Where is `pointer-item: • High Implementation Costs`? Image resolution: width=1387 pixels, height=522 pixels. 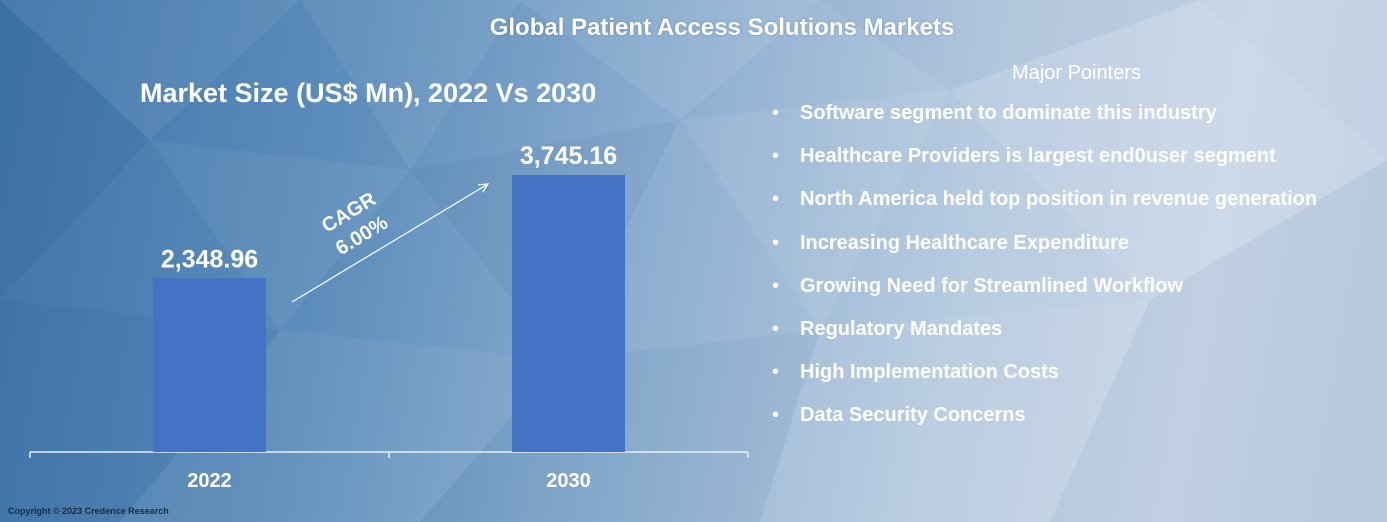
pointer-item: • High Implementation Costs is located at coordinates (1044, 378).